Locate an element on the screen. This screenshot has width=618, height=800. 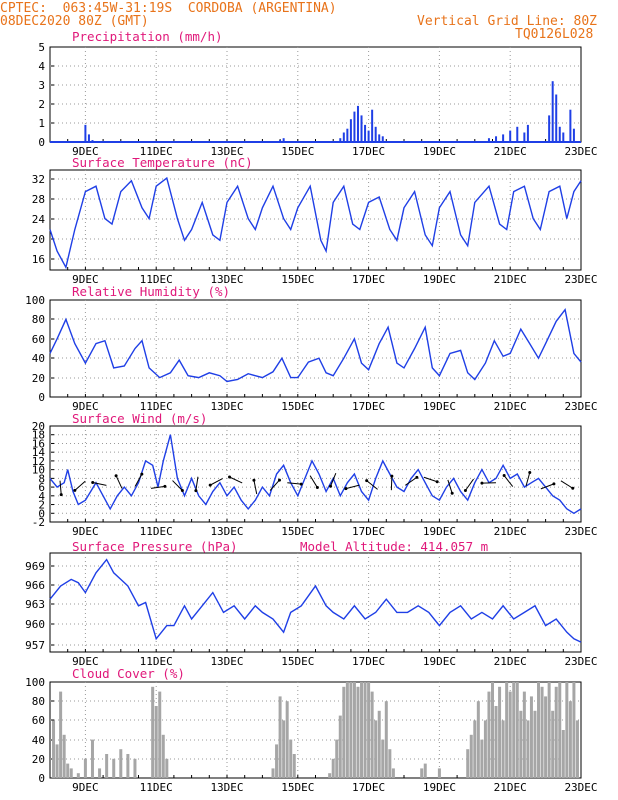
panel-title: Surface Wind (m/s) is located at coordinates (139, 418).